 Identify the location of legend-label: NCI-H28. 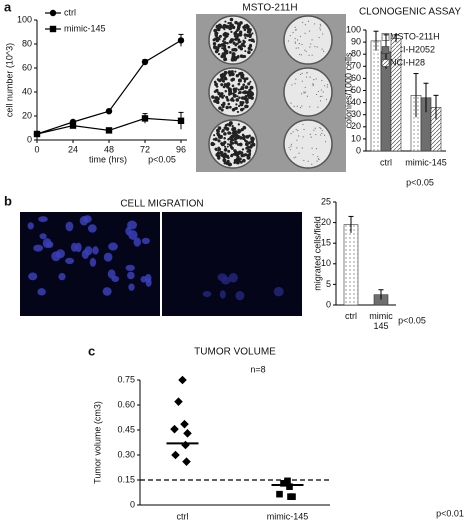
(407, 62).